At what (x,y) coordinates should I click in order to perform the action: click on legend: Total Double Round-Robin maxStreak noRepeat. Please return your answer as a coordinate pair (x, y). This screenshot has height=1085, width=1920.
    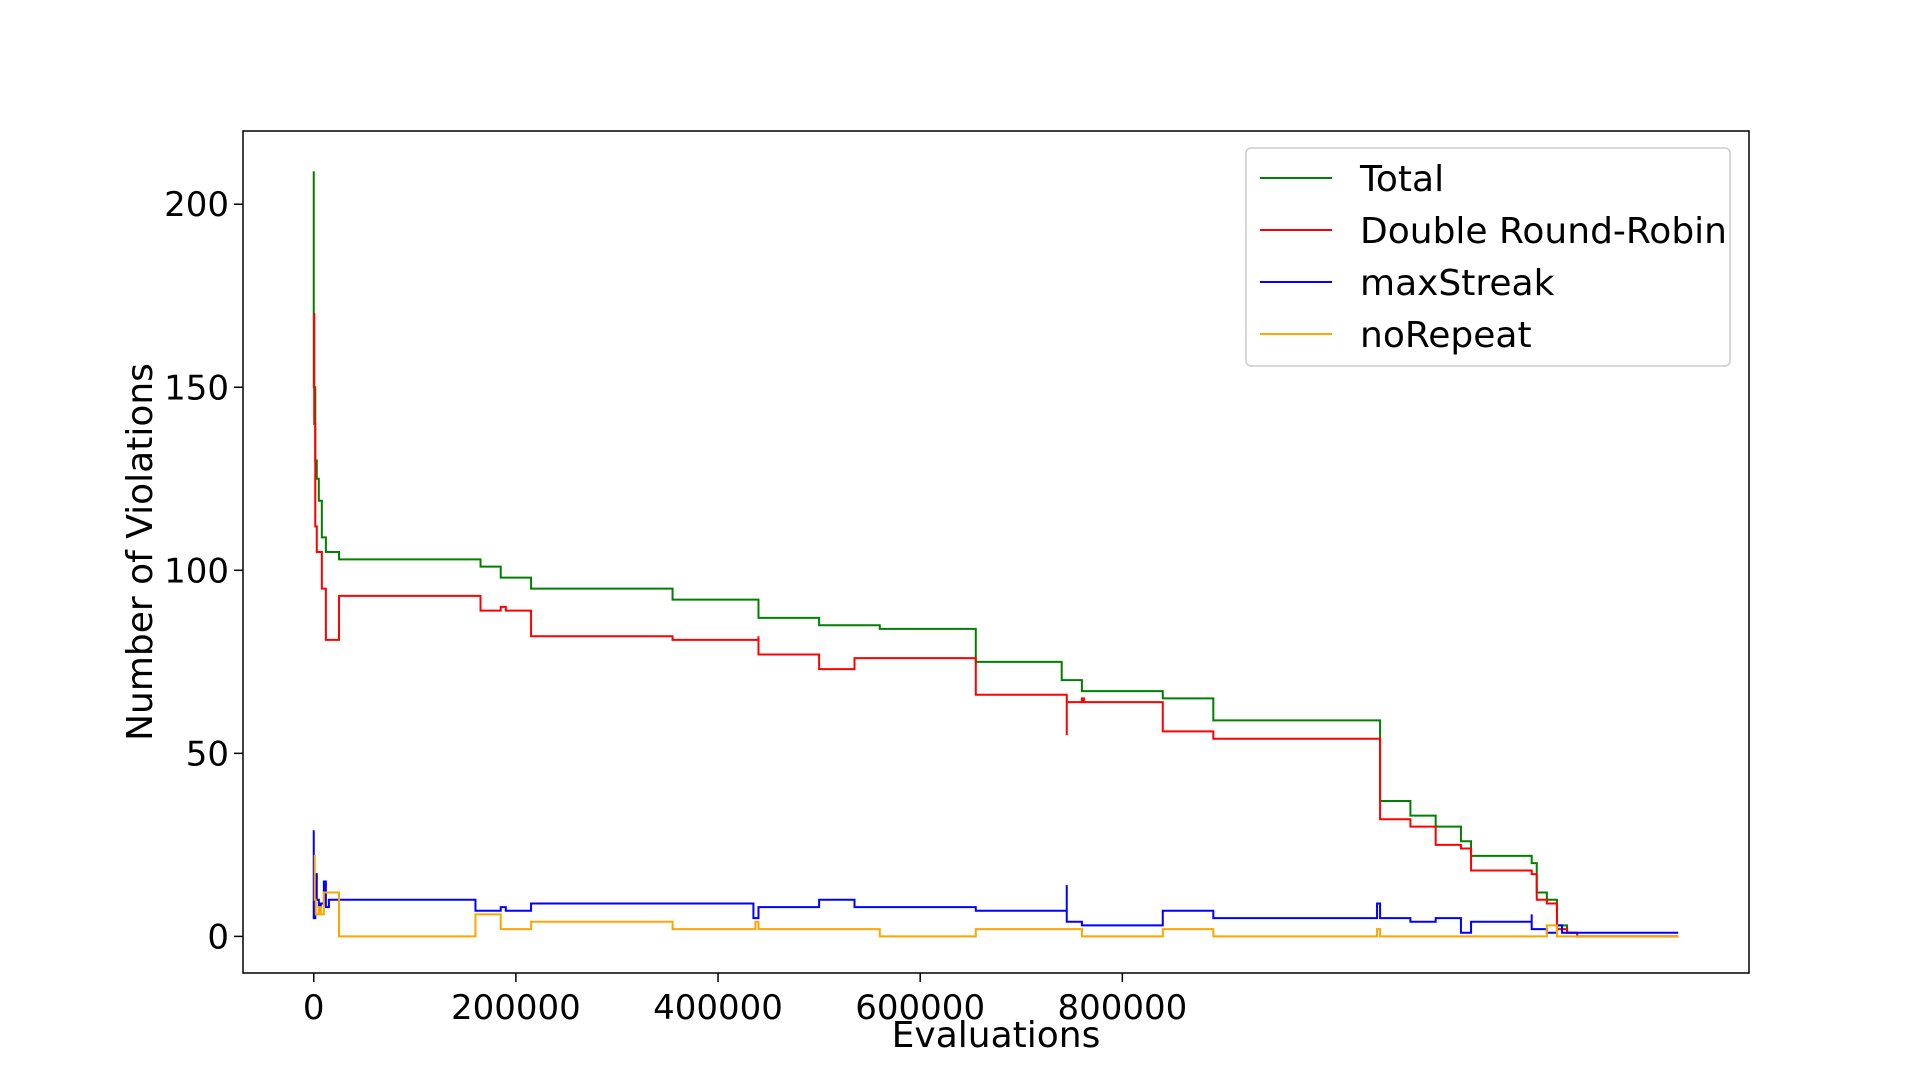
    Looking at the image, I should click on (1488, 257).